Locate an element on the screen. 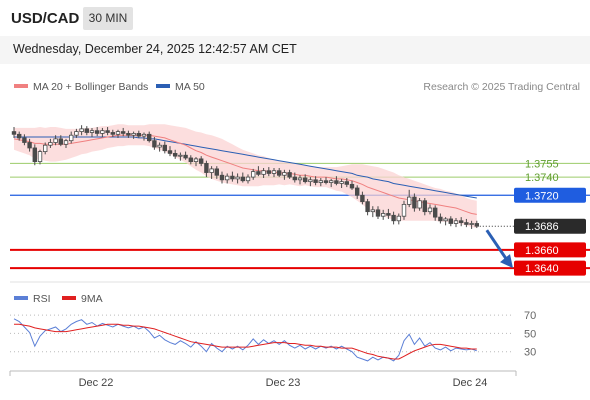 The image size is (590, 400). rsi-tick-label: 30 is located at coordinates (530, 353).